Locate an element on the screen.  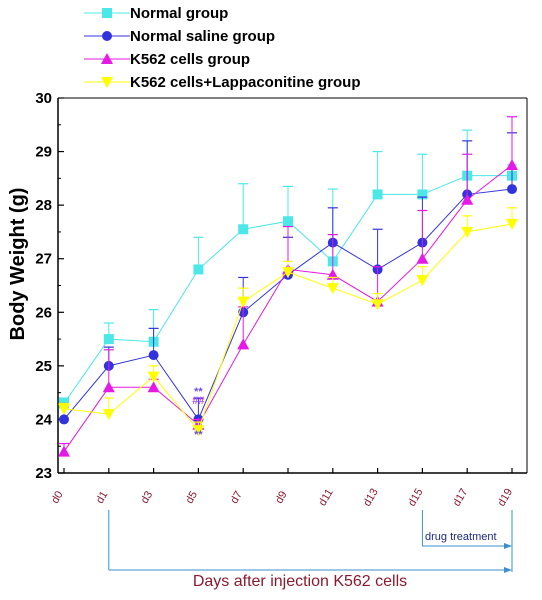
x-axis-label: Days after injection K562 cells is located at coordinates (300, 581).